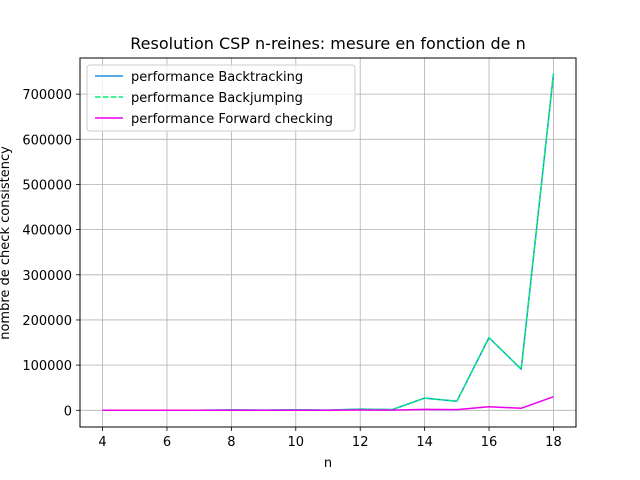  What do you see at coordinates (217, 98) in the screenshot?
I see `legend-label: performance Backjumping` at bounding box center [217, 98].